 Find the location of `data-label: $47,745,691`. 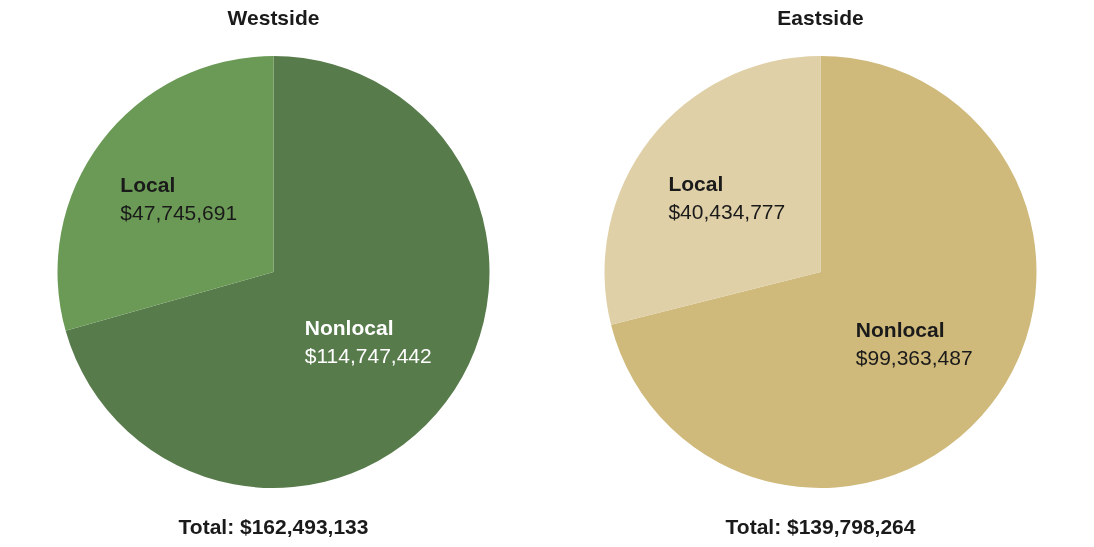

data-label: $47,745,691 is located at coordinates (179, 213).